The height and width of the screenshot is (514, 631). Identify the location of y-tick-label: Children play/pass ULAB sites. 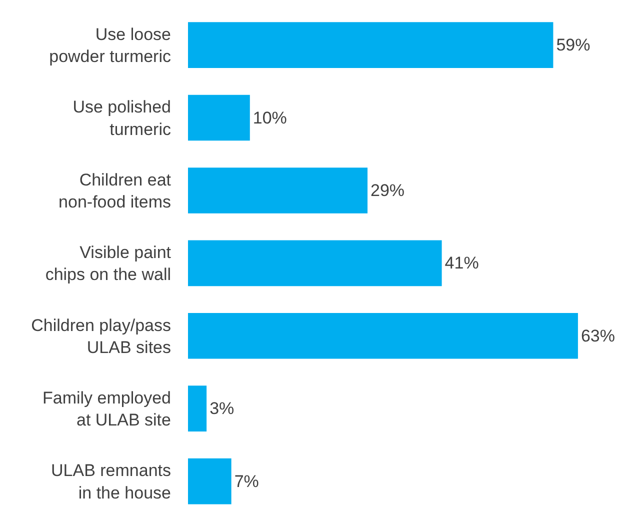
(101, 336).